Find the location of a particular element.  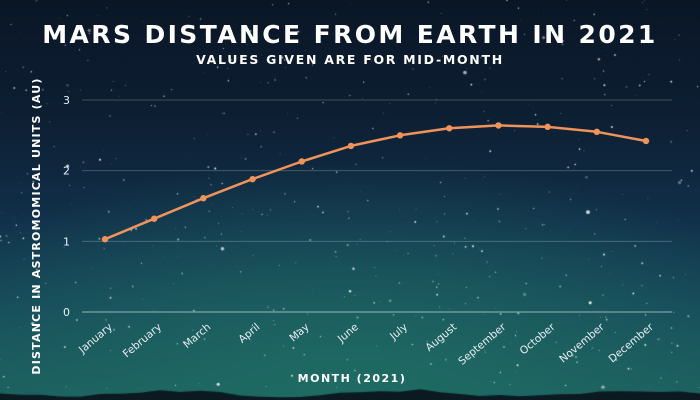

y-axis-ticks: 0 1 2 3 is located at coordinates (66, 206).